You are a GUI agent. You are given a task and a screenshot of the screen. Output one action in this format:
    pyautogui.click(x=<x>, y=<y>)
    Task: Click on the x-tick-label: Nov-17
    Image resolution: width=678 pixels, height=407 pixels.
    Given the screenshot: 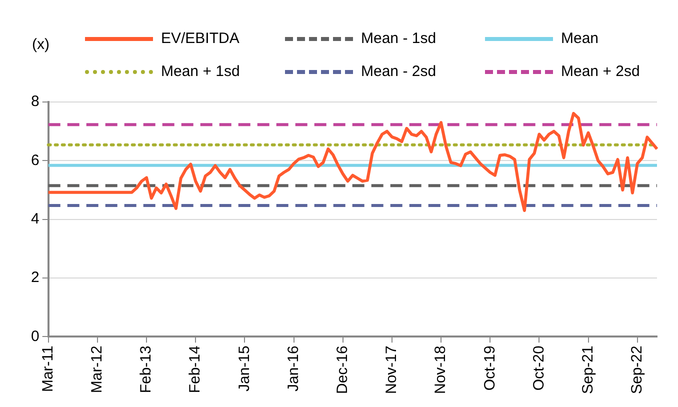 What is the action you would take?
    pyautogui.click(x=391, y=370)
    